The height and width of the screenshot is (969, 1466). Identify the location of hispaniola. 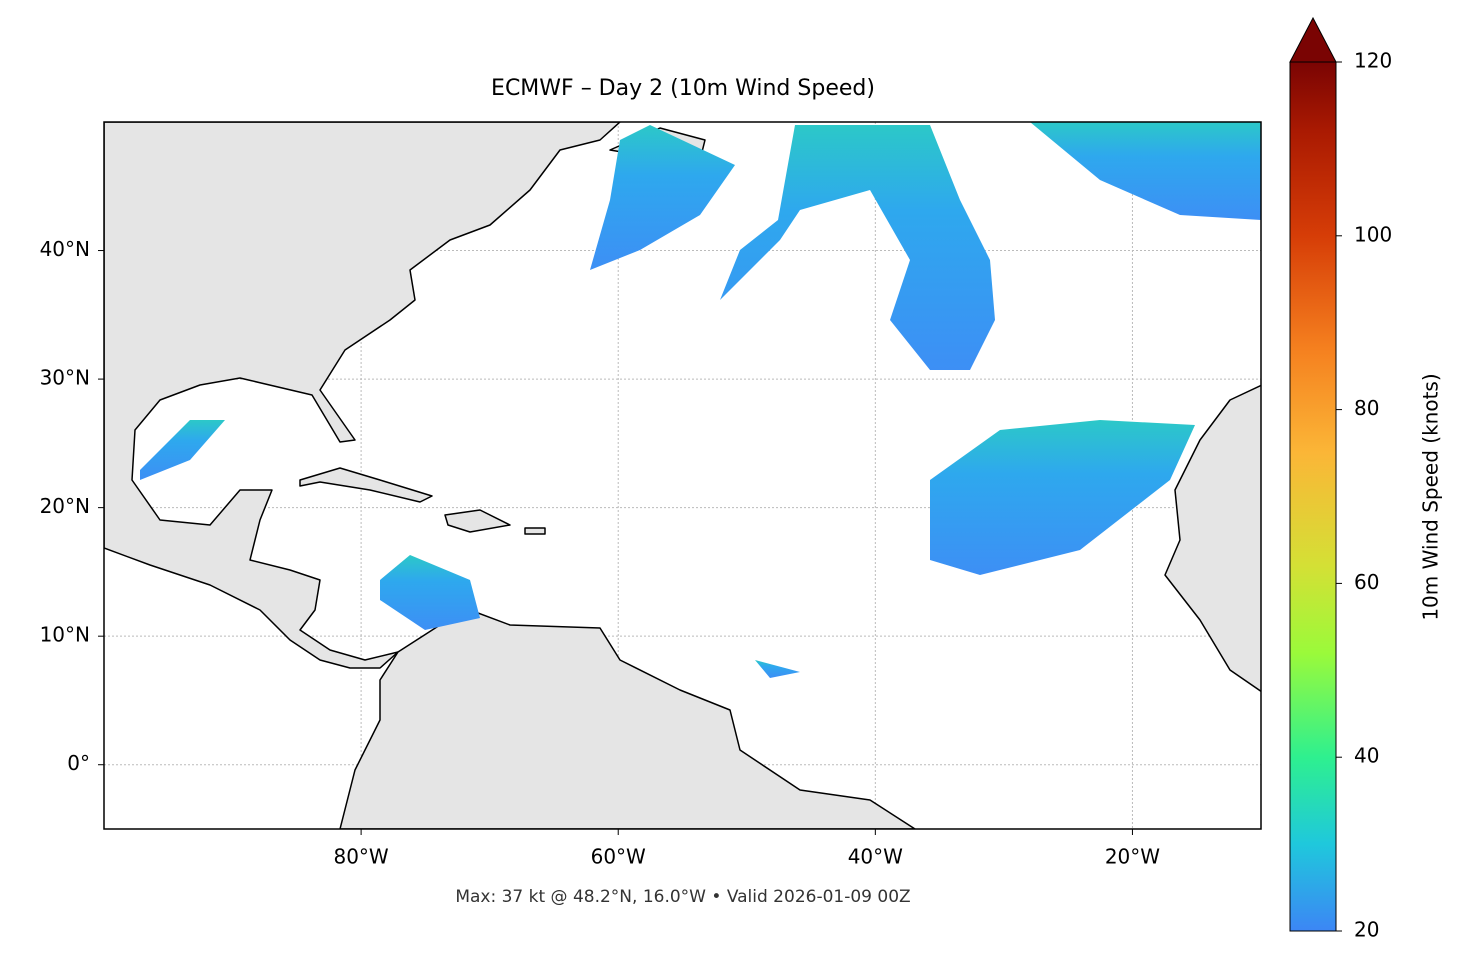
(477, 521).